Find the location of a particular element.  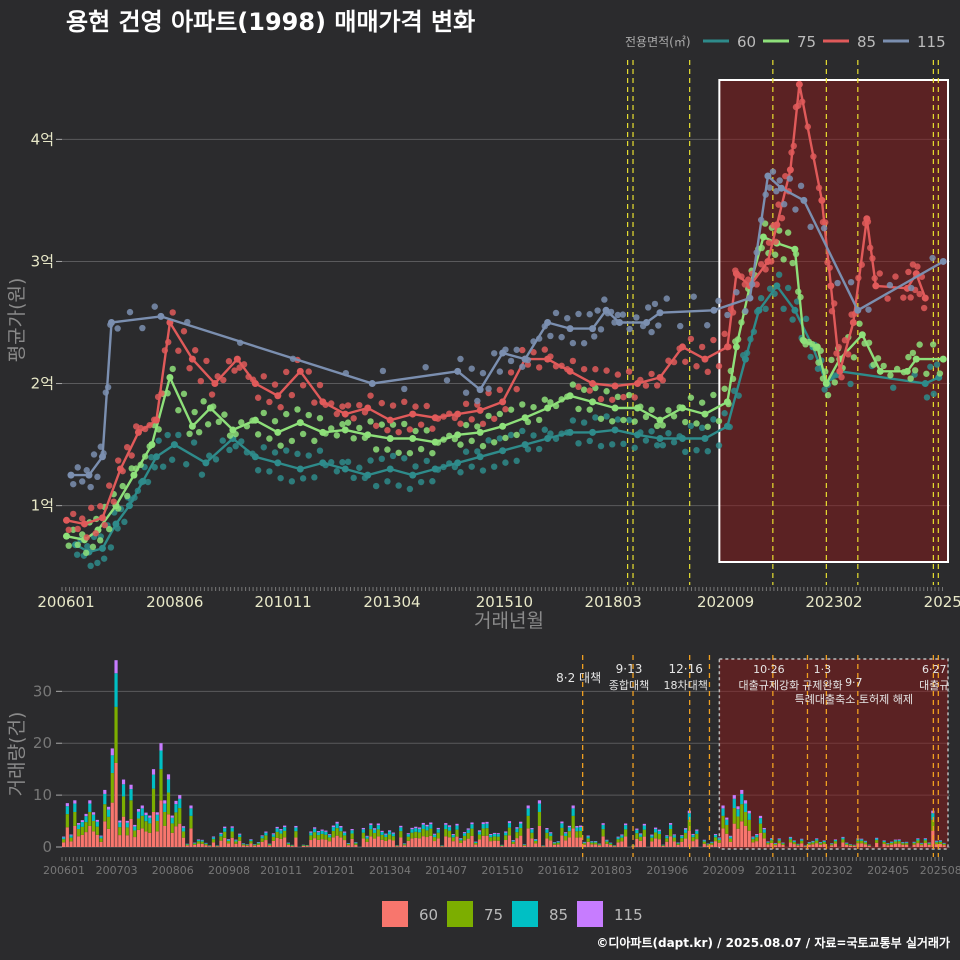

x-tick-label: 201011 is located at coordinates (283, 602).